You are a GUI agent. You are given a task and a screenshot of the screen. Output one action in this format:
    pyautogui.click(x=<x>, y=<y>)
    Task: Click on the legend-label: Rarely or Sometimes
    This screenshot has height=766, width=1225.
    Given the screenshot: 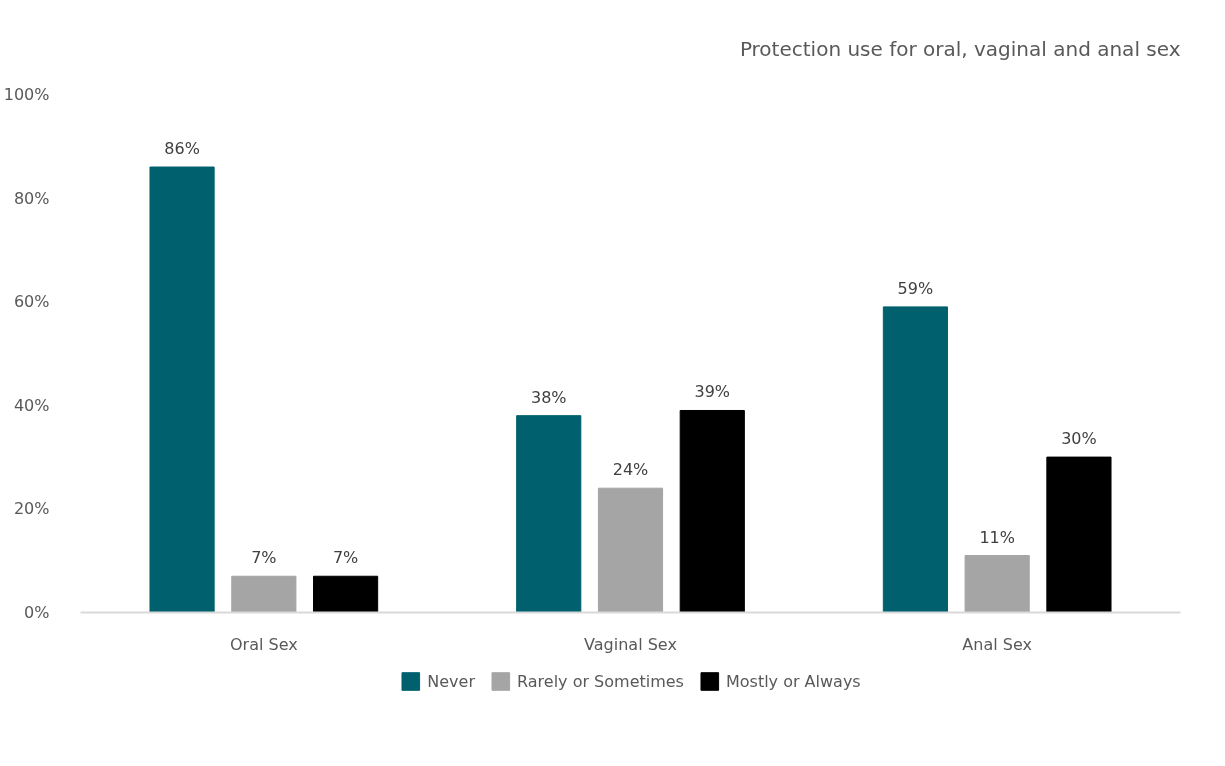 What is the action you would take?
    pyautogui.click(x=600, y=681)
    